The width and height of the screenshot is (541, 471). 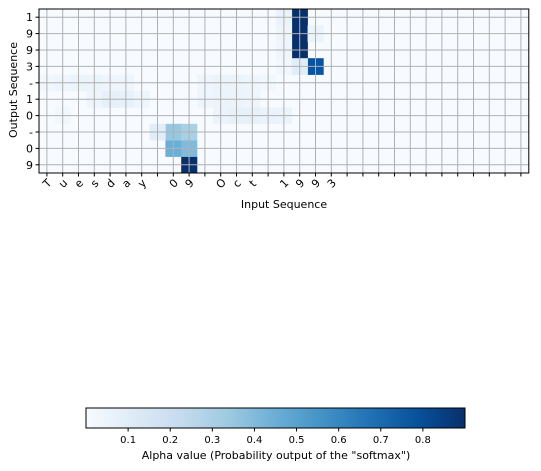 What do you see at coordinates (32, 91) in the screenshot?
I see `y-axis-ticks: 1 9 9 3 - 1 0 - 0 9` at bounding box center [32, 91].